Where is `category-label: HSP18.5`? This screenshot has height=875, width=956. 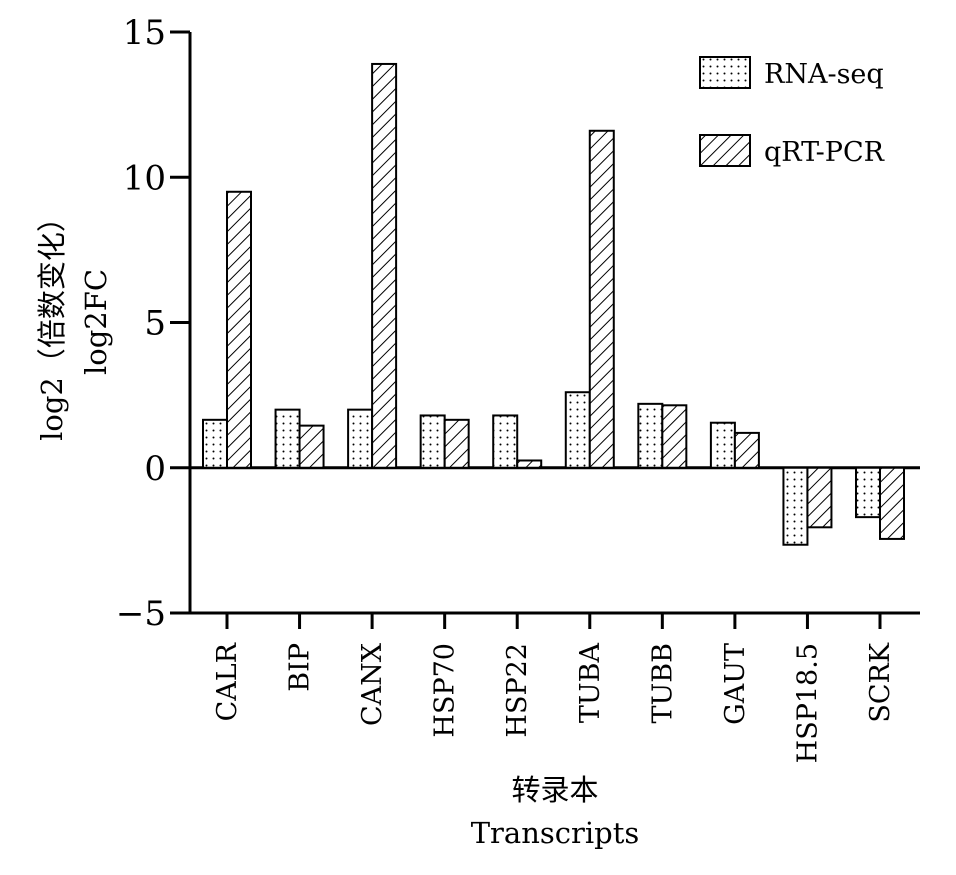
category-label: HSP18.5 is located at coordinates (807, 703).